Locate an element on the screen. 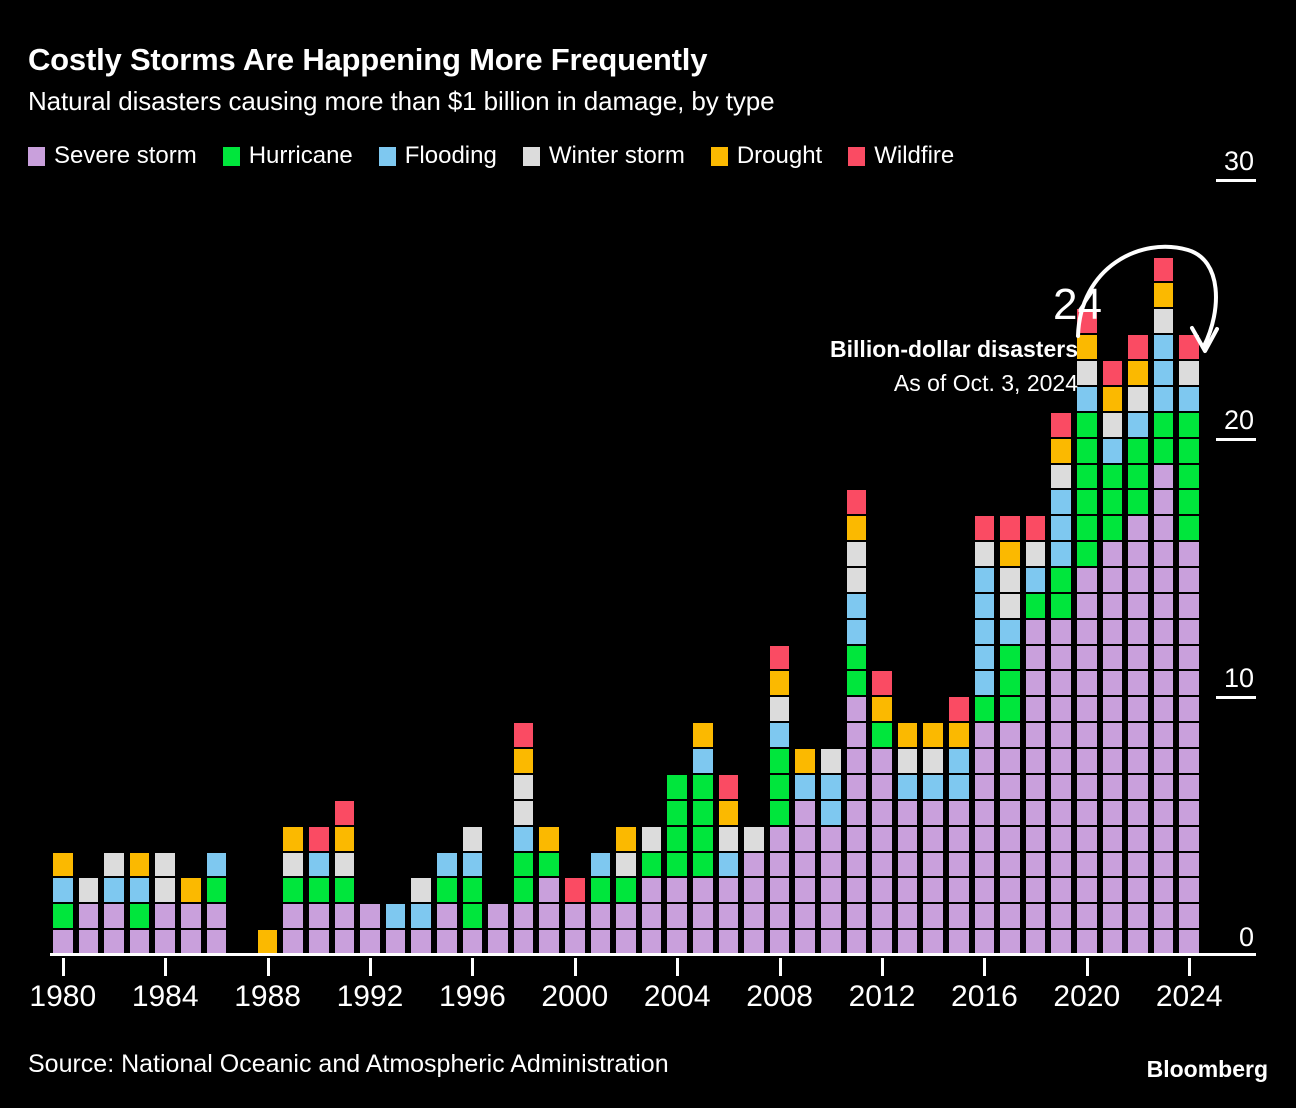 This screenshot has height=1108, width=1296. cell-2009-drought is located at coordinates (805, 761).